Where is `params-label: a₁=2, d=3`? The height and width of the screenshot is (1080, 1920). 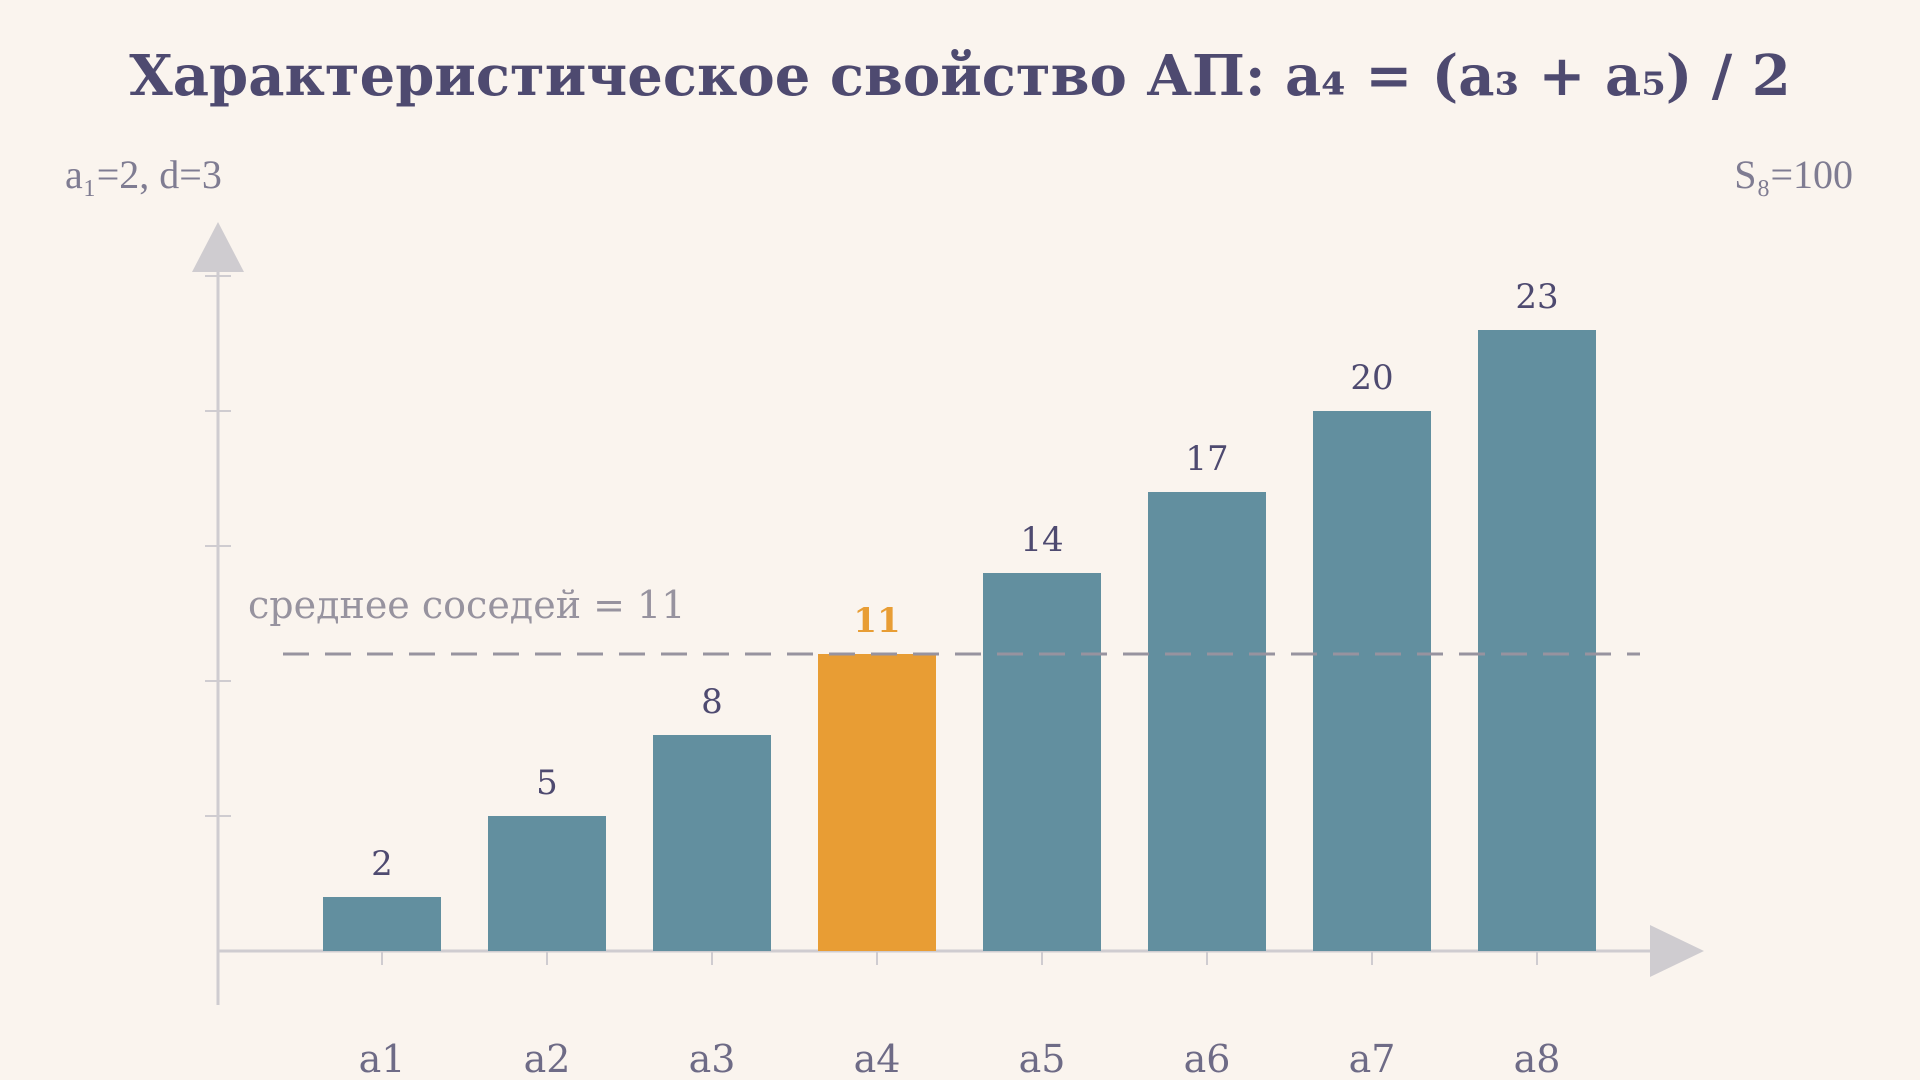
params-label: a₁=2, d=3 is located at coordinates (143, 174).